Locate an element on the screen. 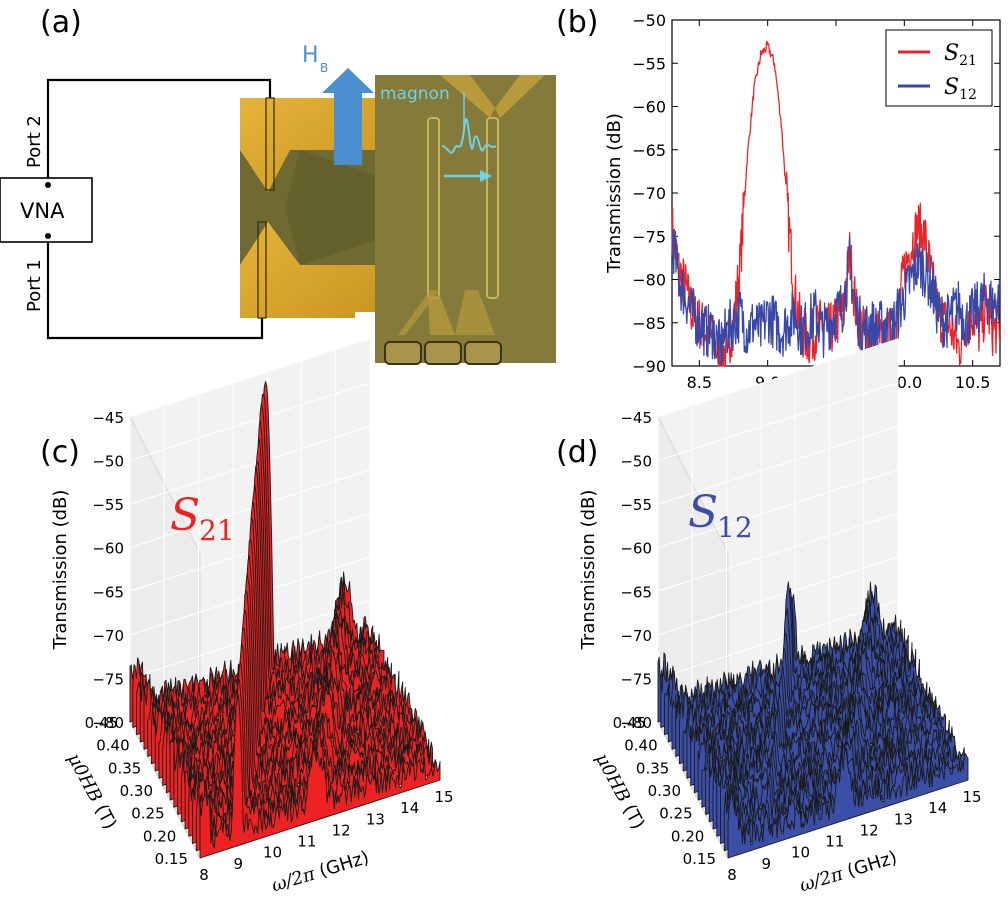 Image resolution: width=1008 pixels, height=901 pixels. y-tick-label: −50 is located at coordinates (649, 20).